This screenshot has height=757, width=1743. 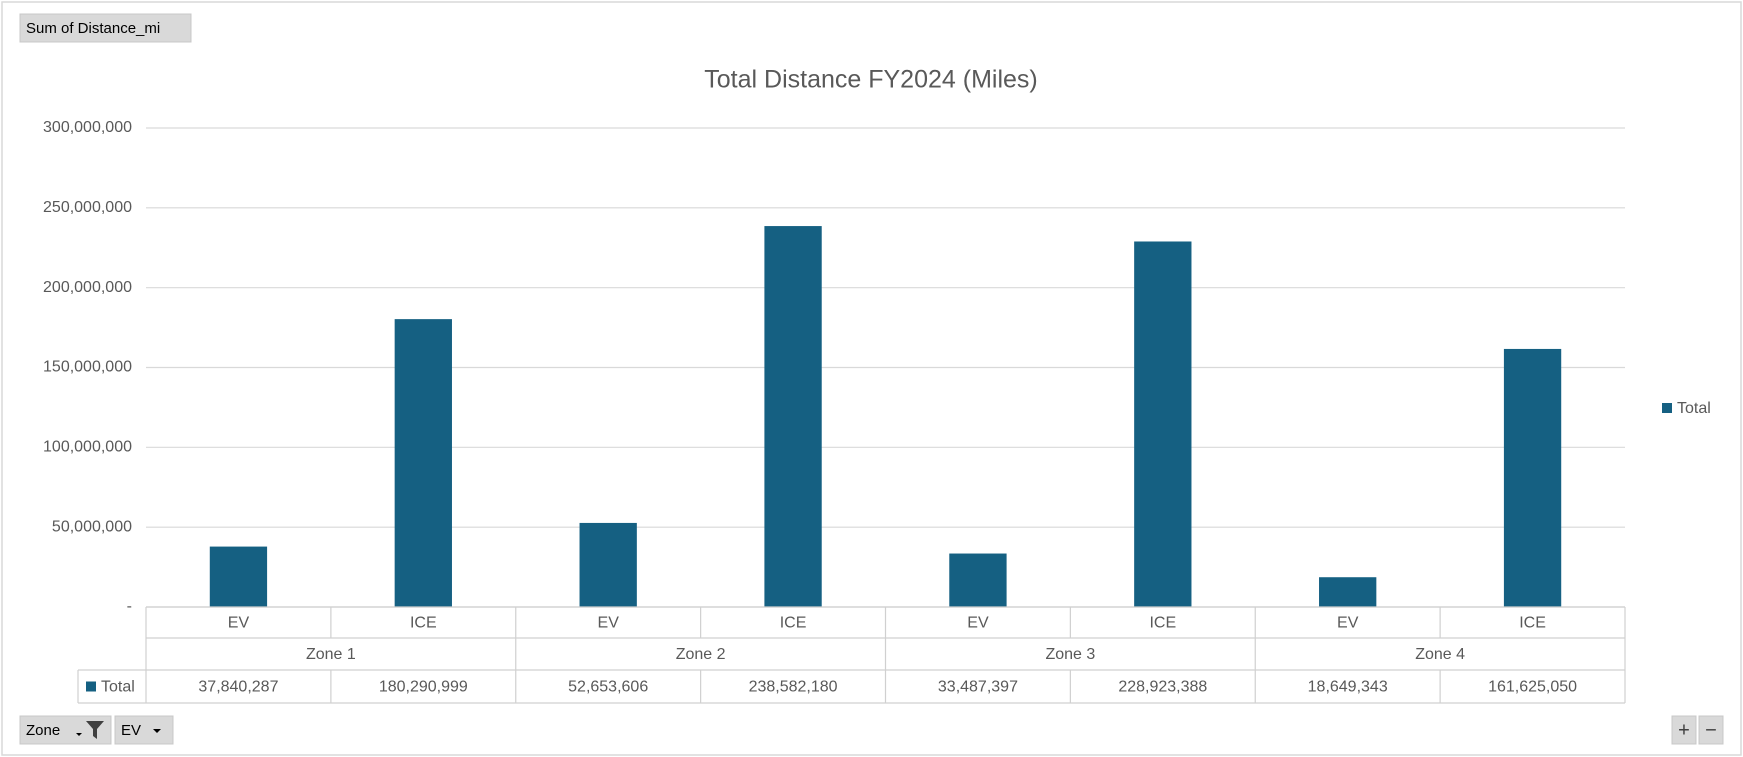 I want to click on legend-key, so click(x=1667, y=408).